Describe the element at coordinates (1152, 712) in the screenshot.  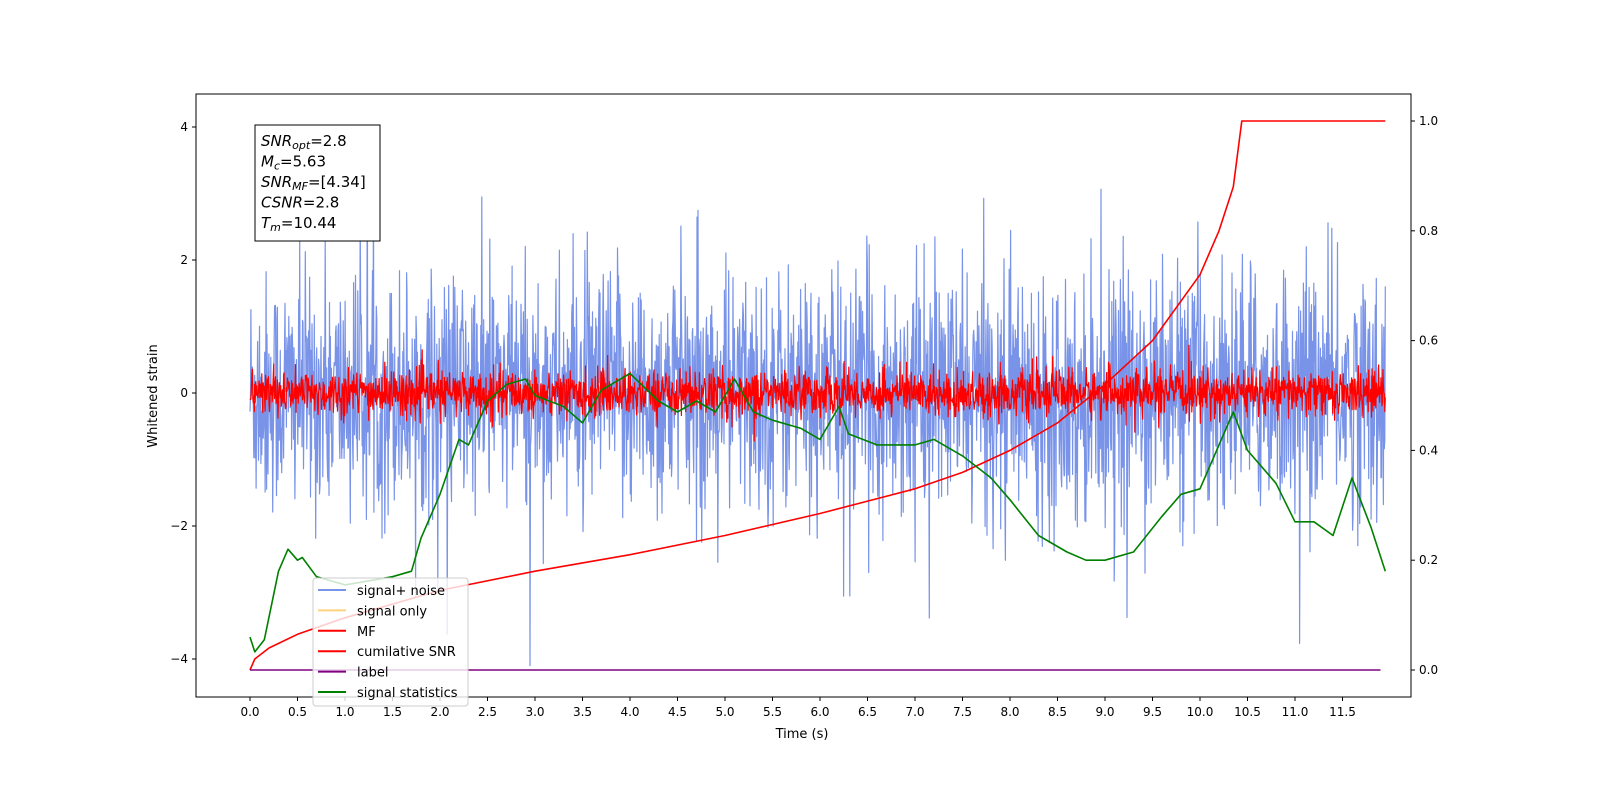
I see `x-tick-label: 9.5` at that location.